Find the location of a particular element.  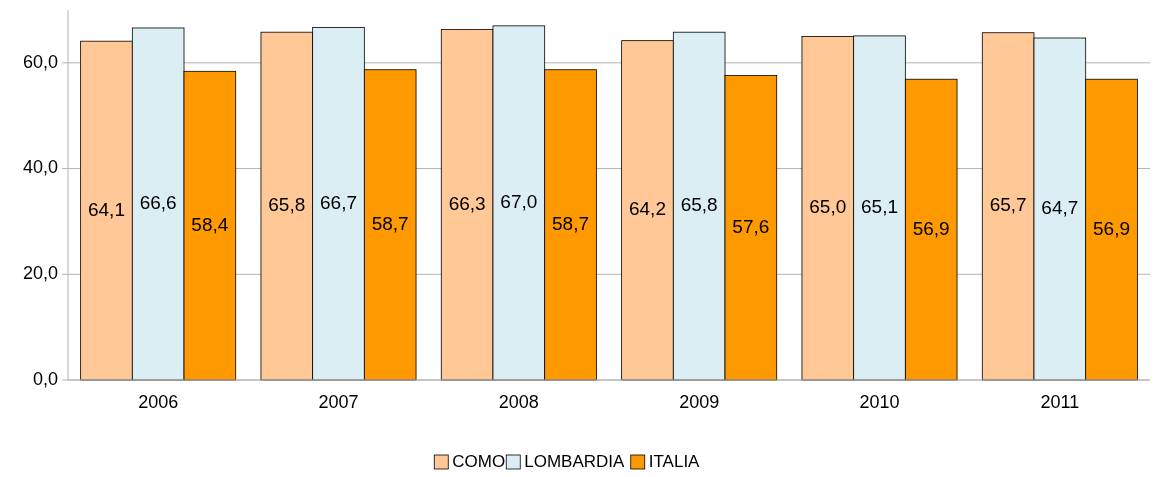

x-tick-label: 2009 is located at coordinates (699, 402).